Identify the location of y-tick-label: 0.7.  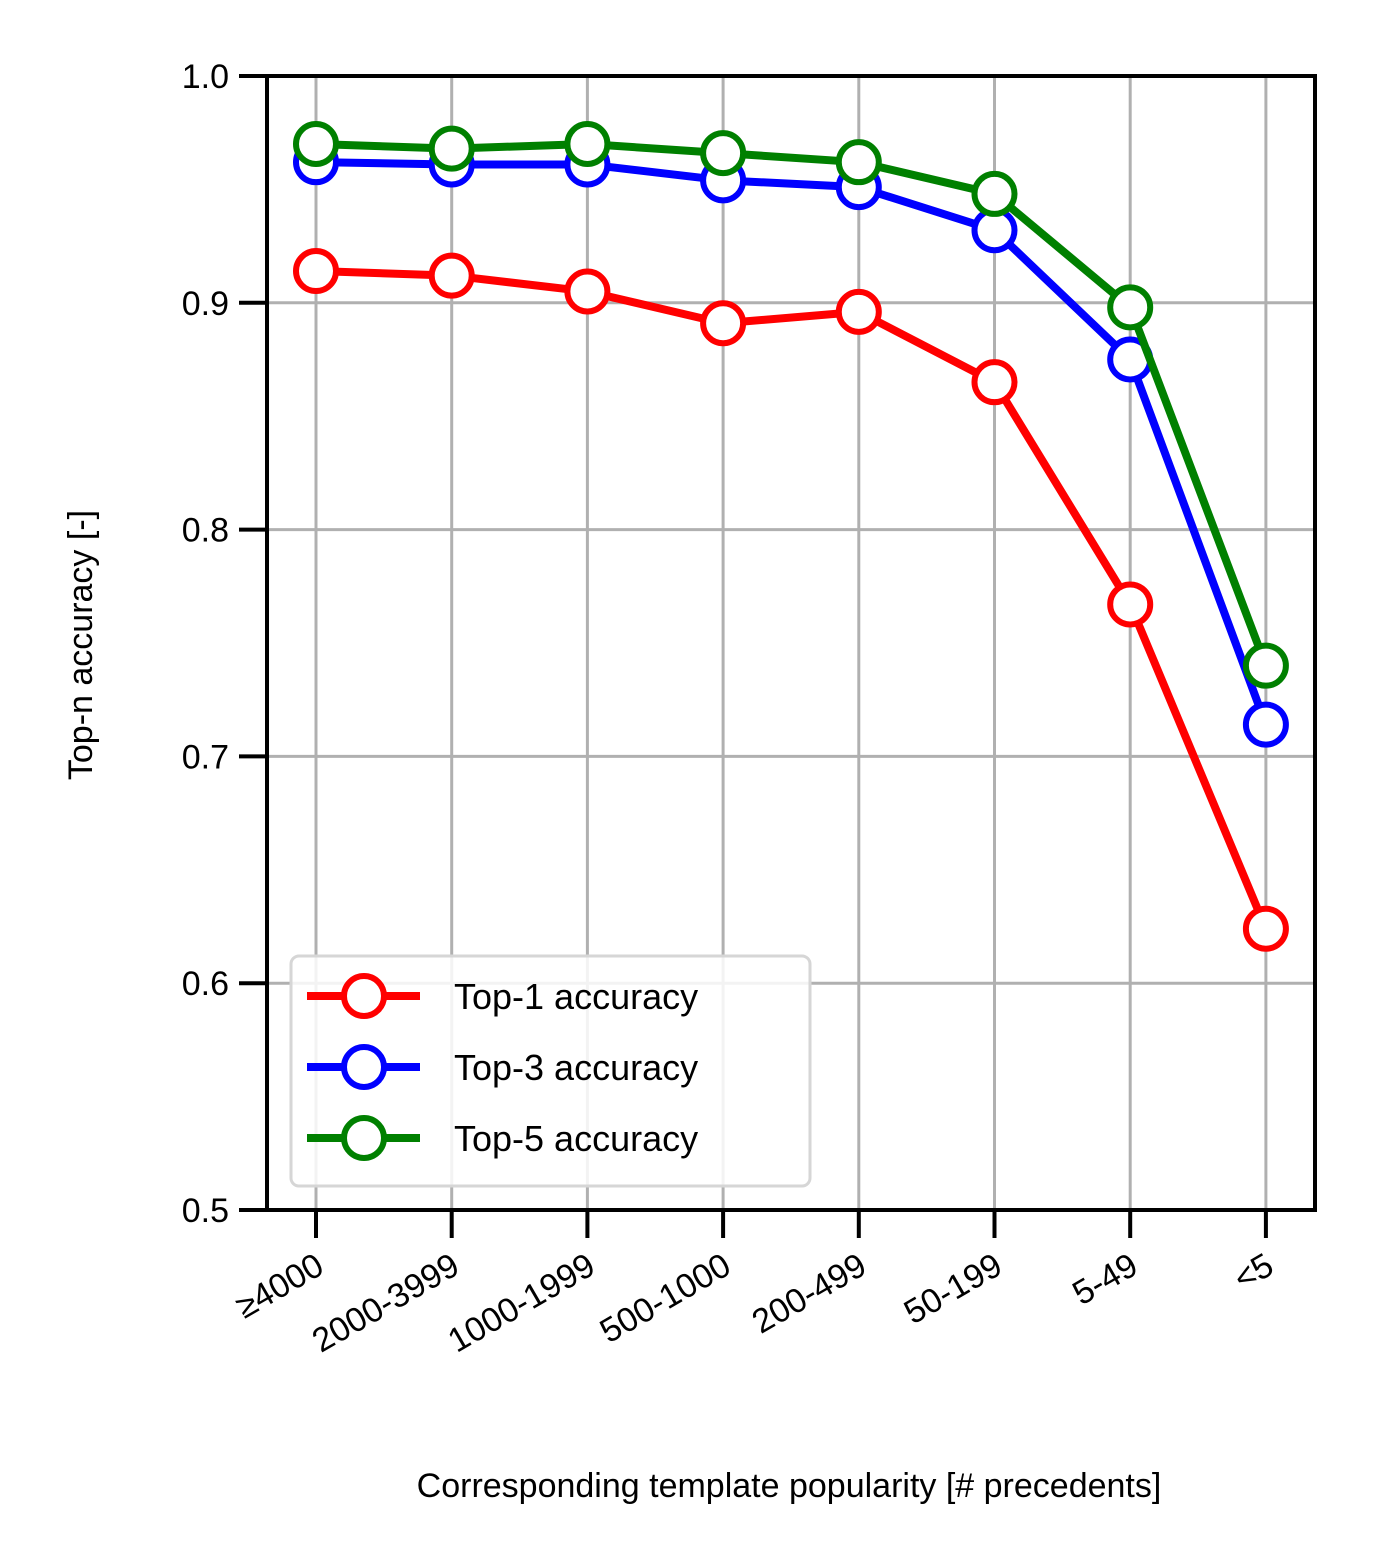
(205, 757).